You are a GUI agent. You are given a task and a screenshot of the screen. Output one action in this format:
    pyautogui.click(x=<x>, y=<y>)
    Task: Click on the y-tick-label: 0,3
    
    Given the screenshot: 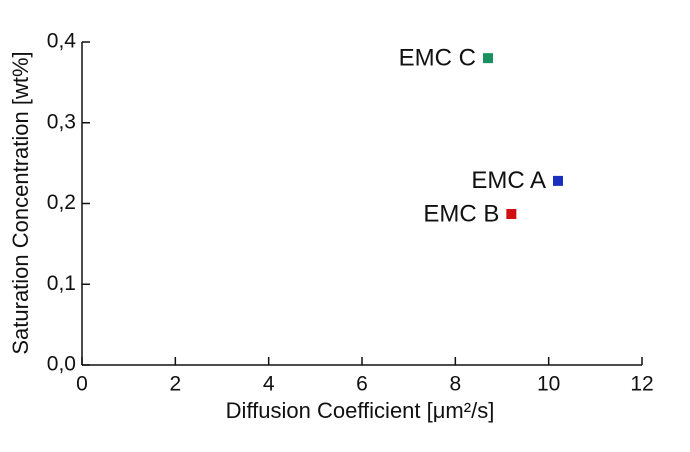 What is the action you would take?
    pyautogui.click(x=61, y=121)
    